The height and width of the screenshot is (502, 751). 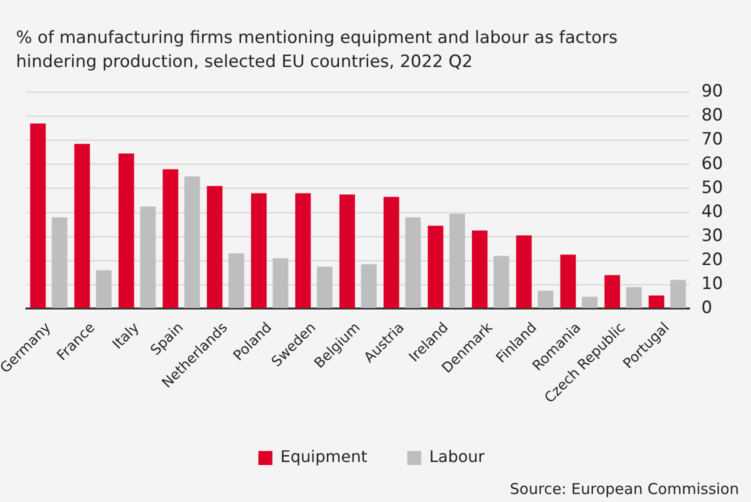 I want to click on y-tick-label: 20, so click(x=712, y=260).